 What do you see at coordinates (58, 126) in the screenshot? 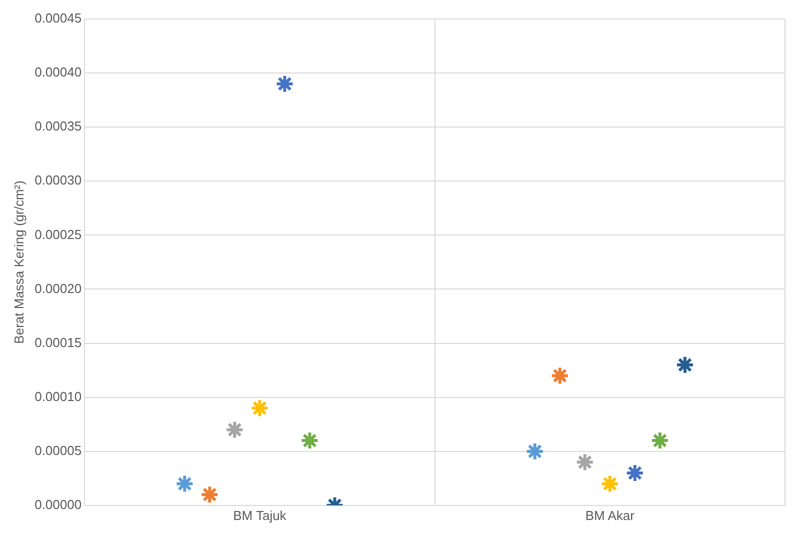
I see `y-tick-label: 0.00035` at bounding box center [58, 126].